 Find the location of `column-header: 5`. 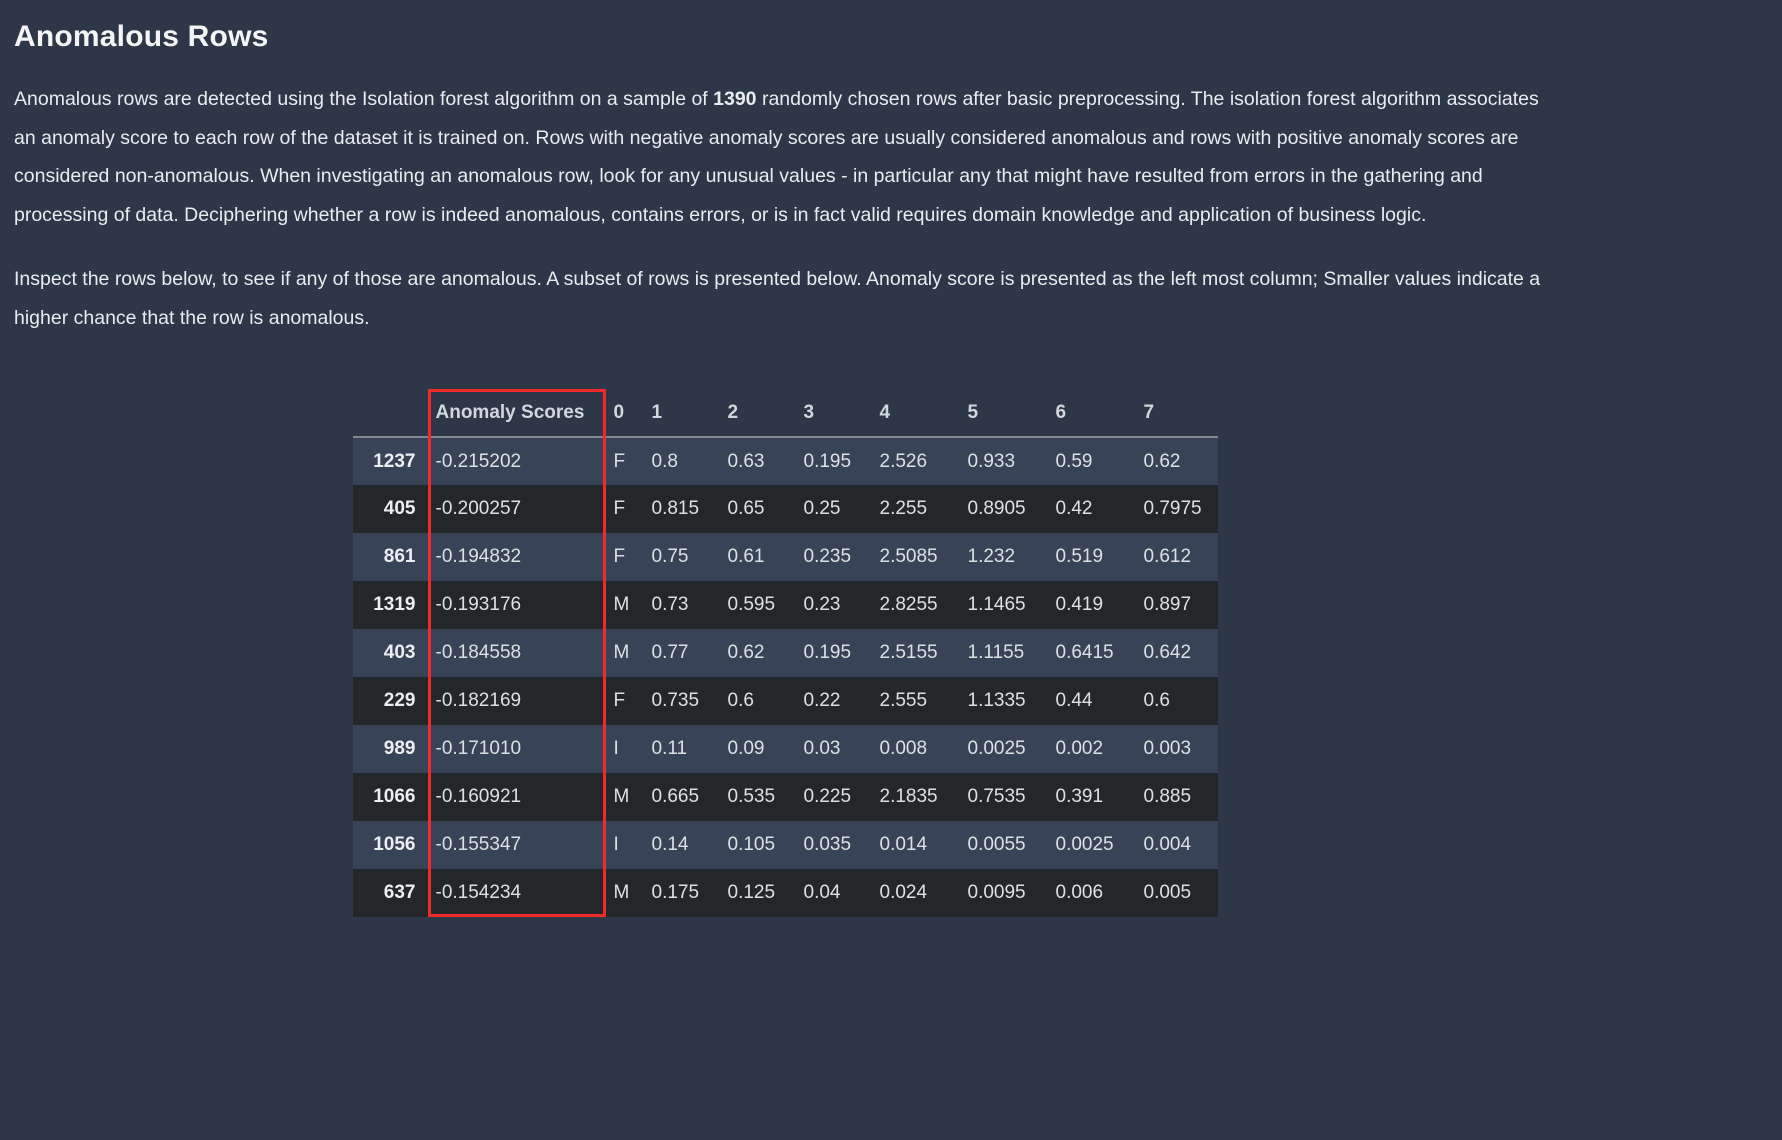

column-header: 5 is located at coordinates (1003, 413).